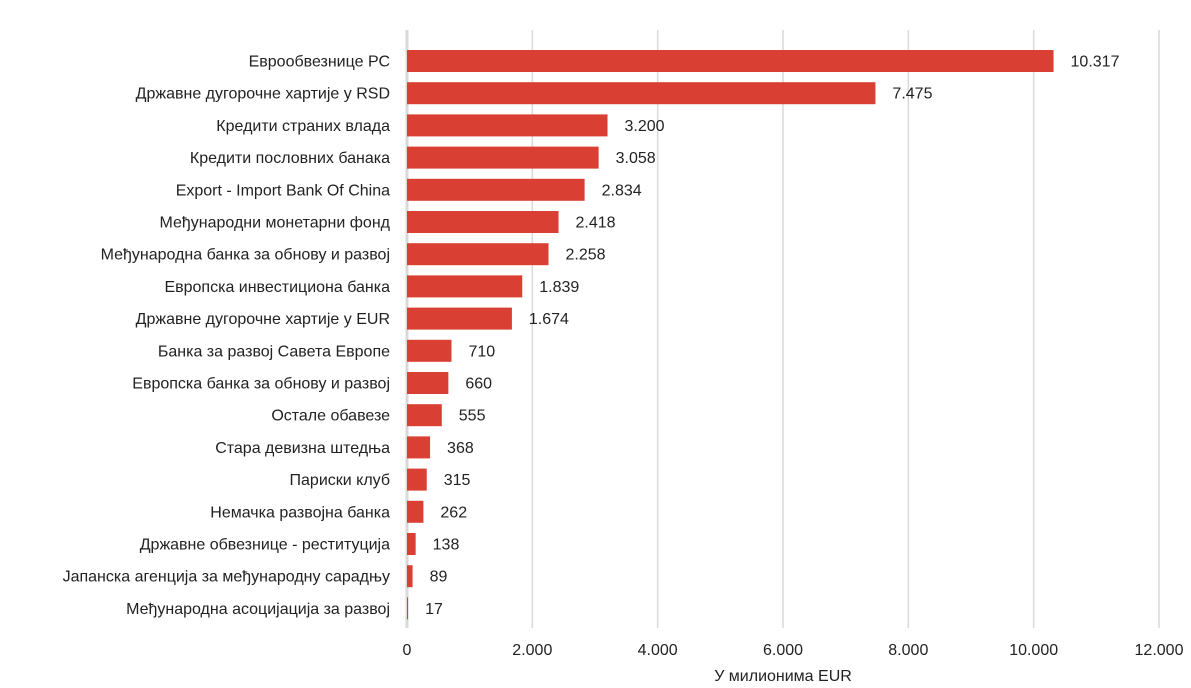 The image size is (1191, 688). What do you see at coordinates (645, 126) in the screenshot?
I see `value-label: 3.200` at bounding box center [645, 126].